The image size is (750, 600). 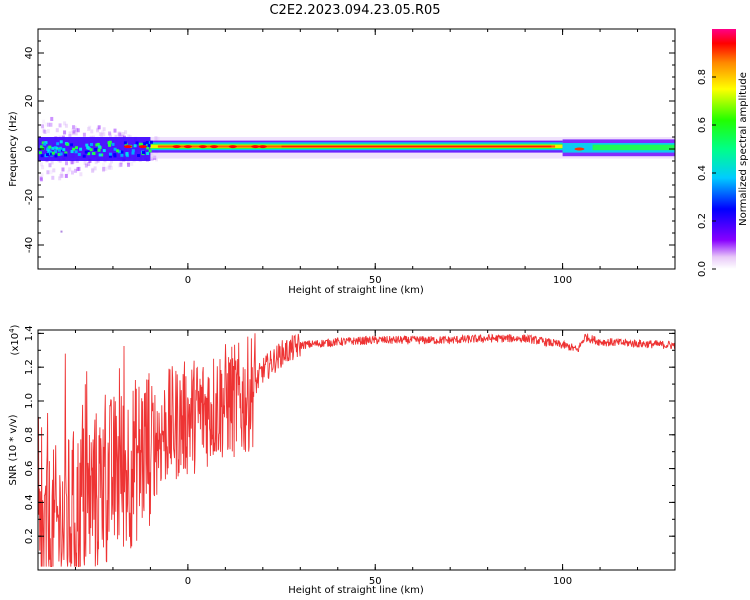 I want to click on chart-title: C2E2.2023.094.23.05.R05, so click(x=354, y=10).